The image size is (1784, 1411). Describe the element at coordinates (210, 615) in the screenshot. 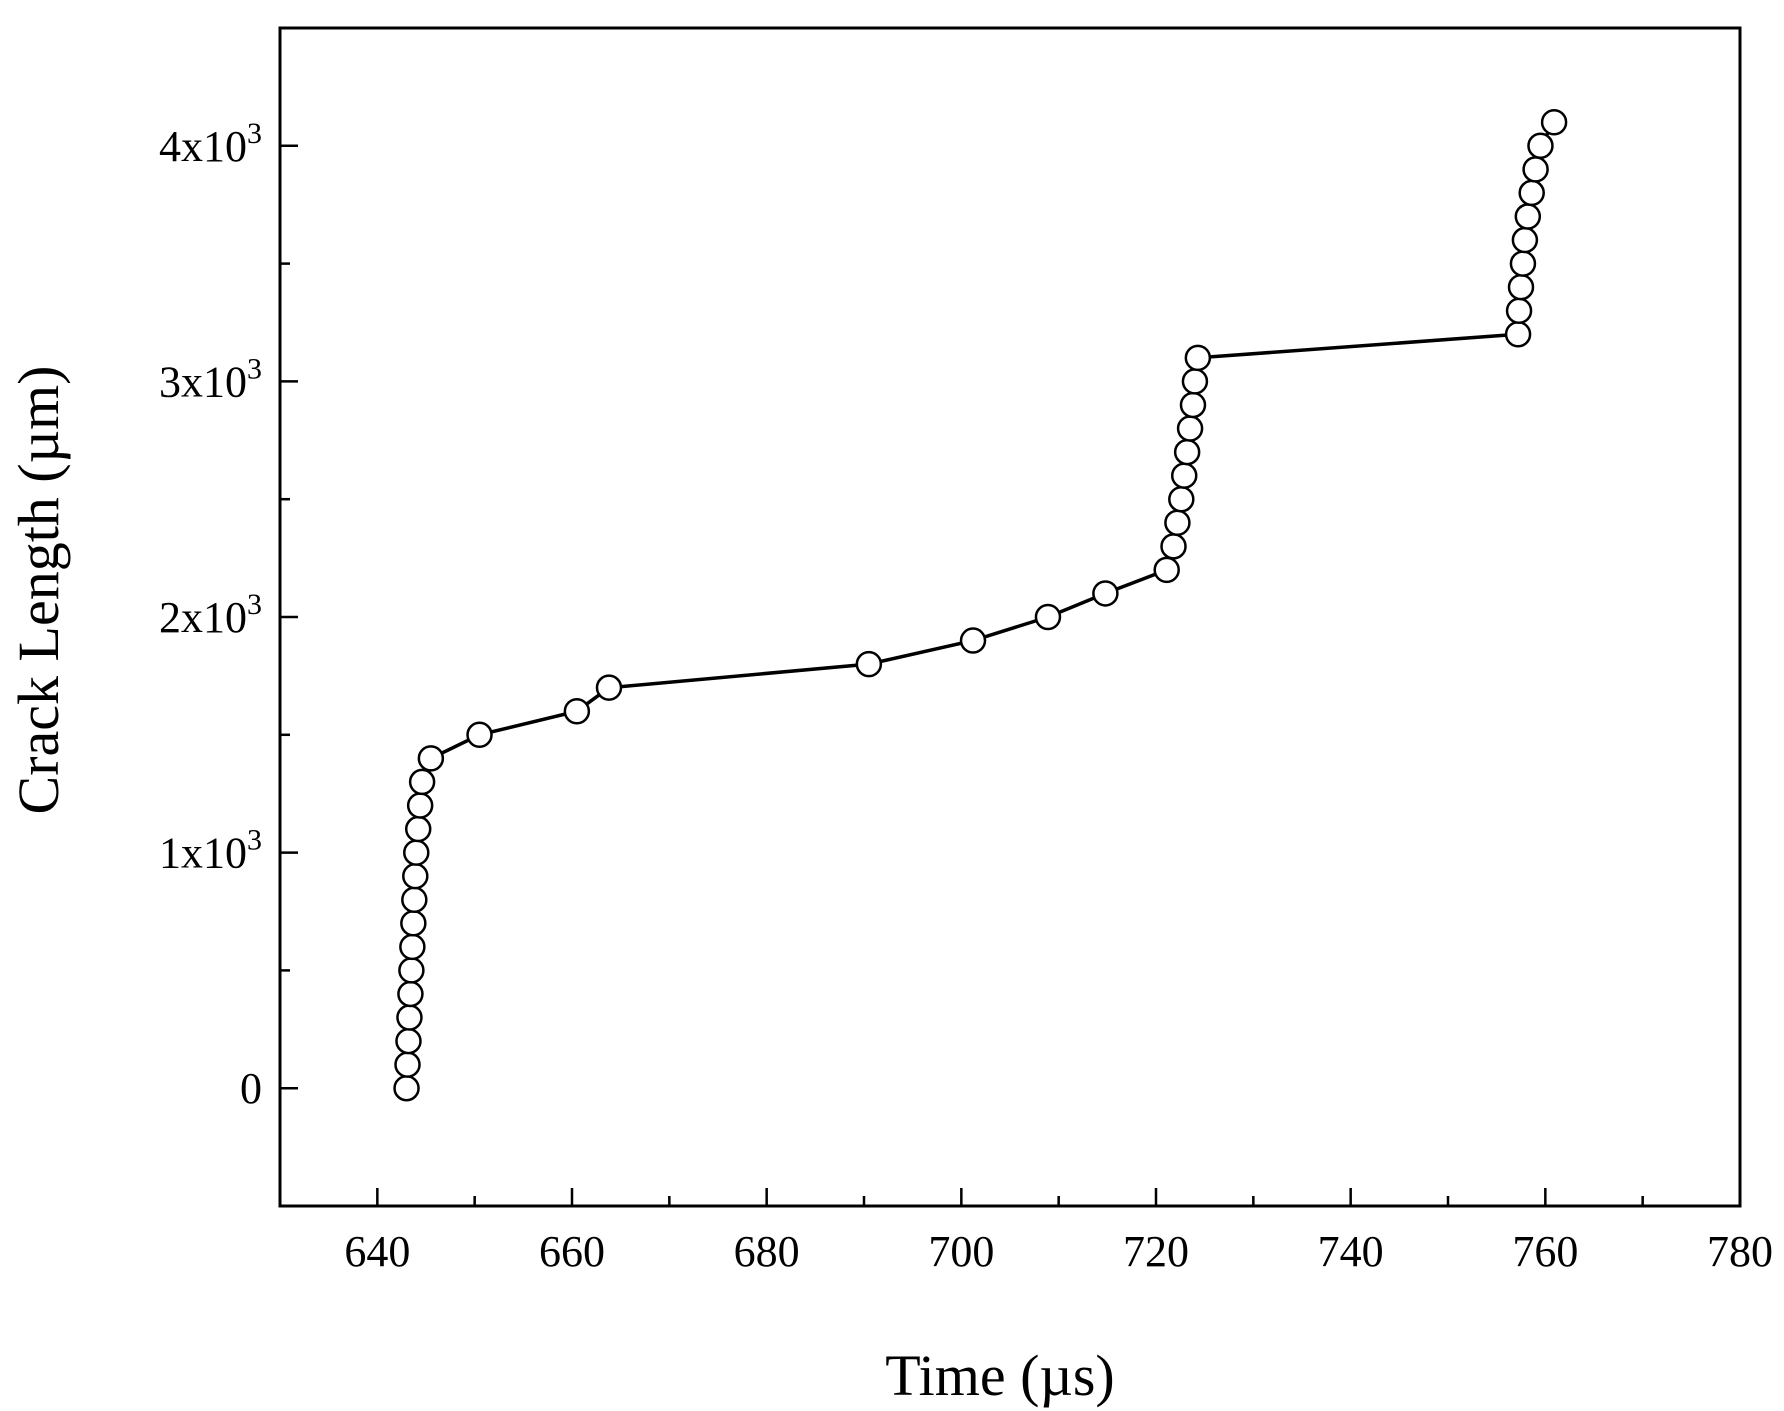

I see `y-tick-label: 2x10³` at that location.